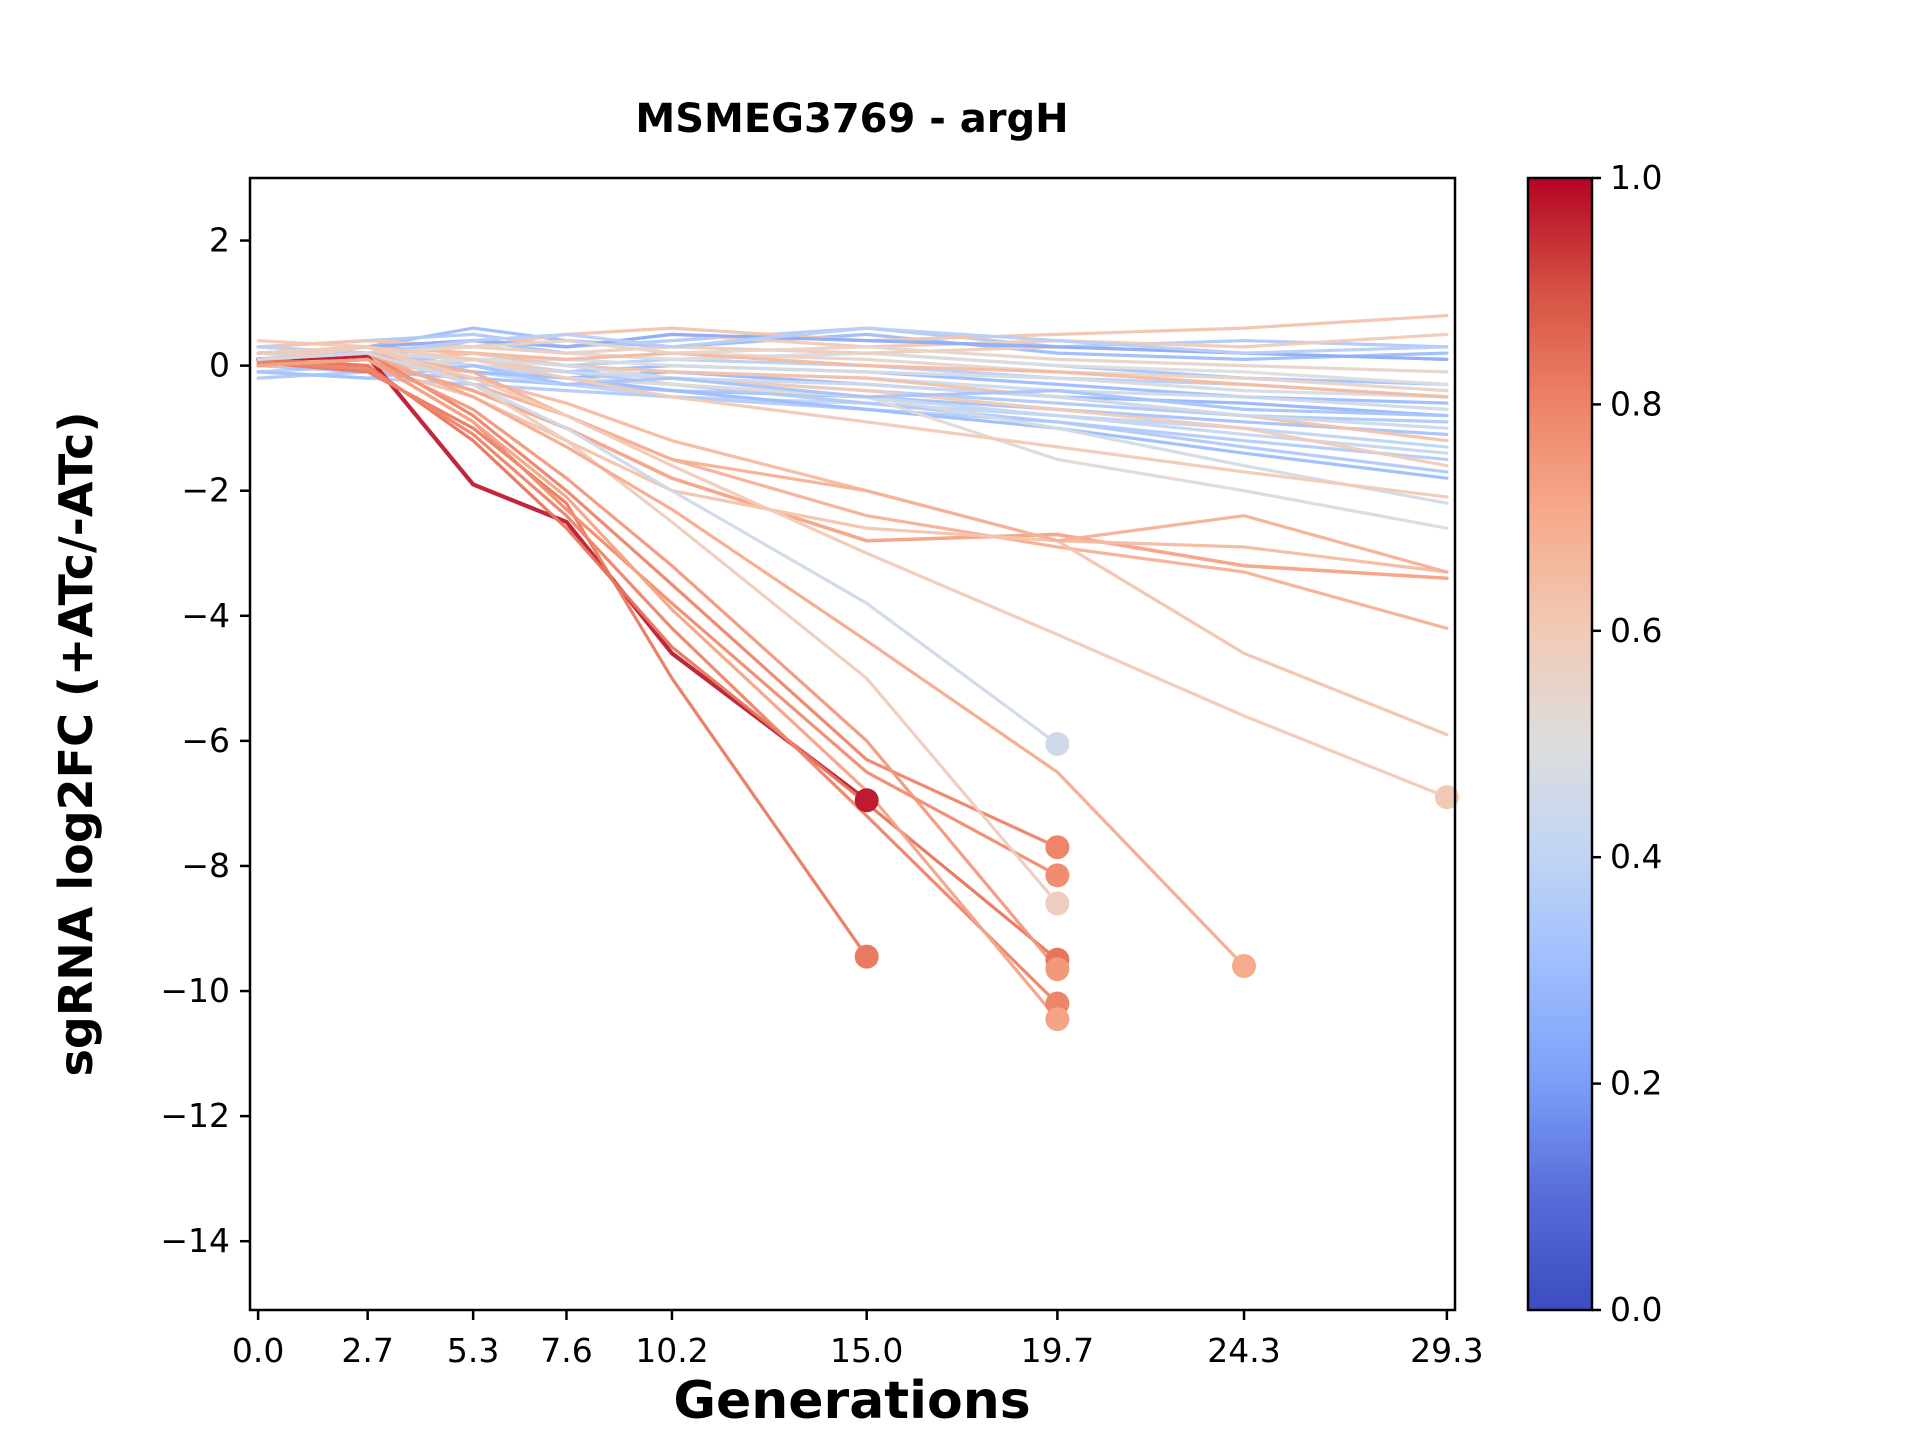 The image size is (1920, 1440). I want to click on y-tick-label: −2, so click(205, 490).